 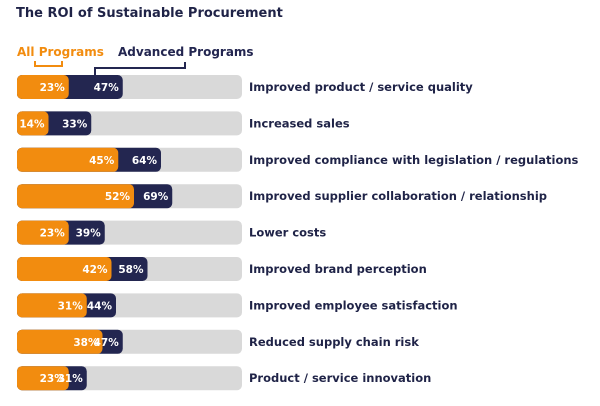 I want to click on bar-row-increased-sales: 14% 33% Increased sales, so click(x=183, y=123).